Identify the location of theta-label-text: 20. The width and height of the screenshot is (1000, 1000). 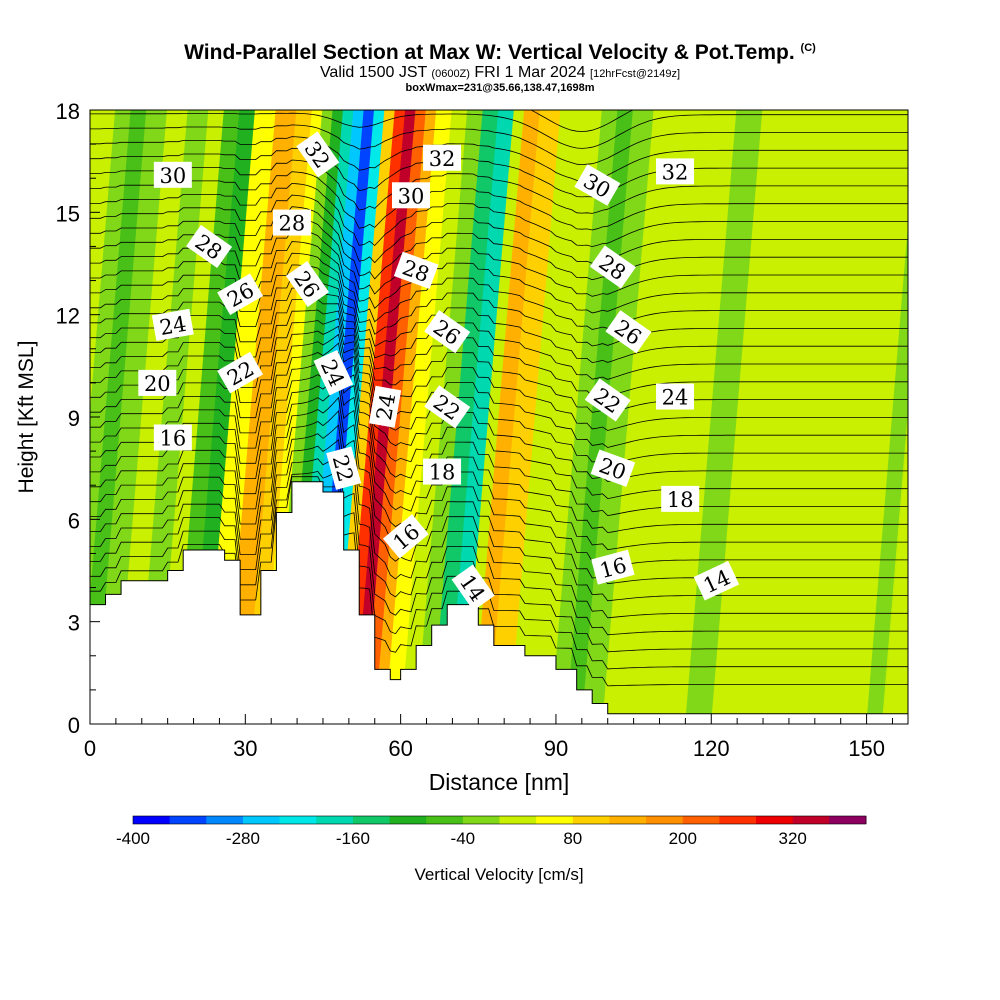
(157, 384).